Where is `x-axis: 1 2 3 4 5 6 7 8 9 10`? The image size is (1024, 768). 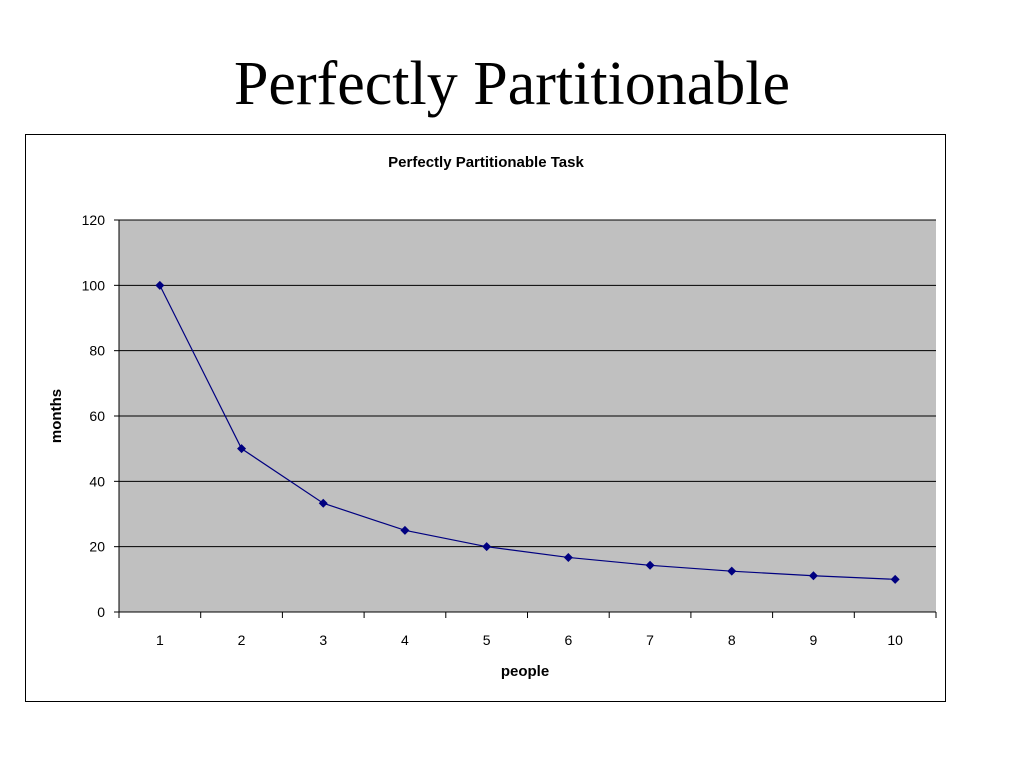
x-axis: 1 2 3 4 5 6 7 8 9 10 is located at coordinates (527, 629).